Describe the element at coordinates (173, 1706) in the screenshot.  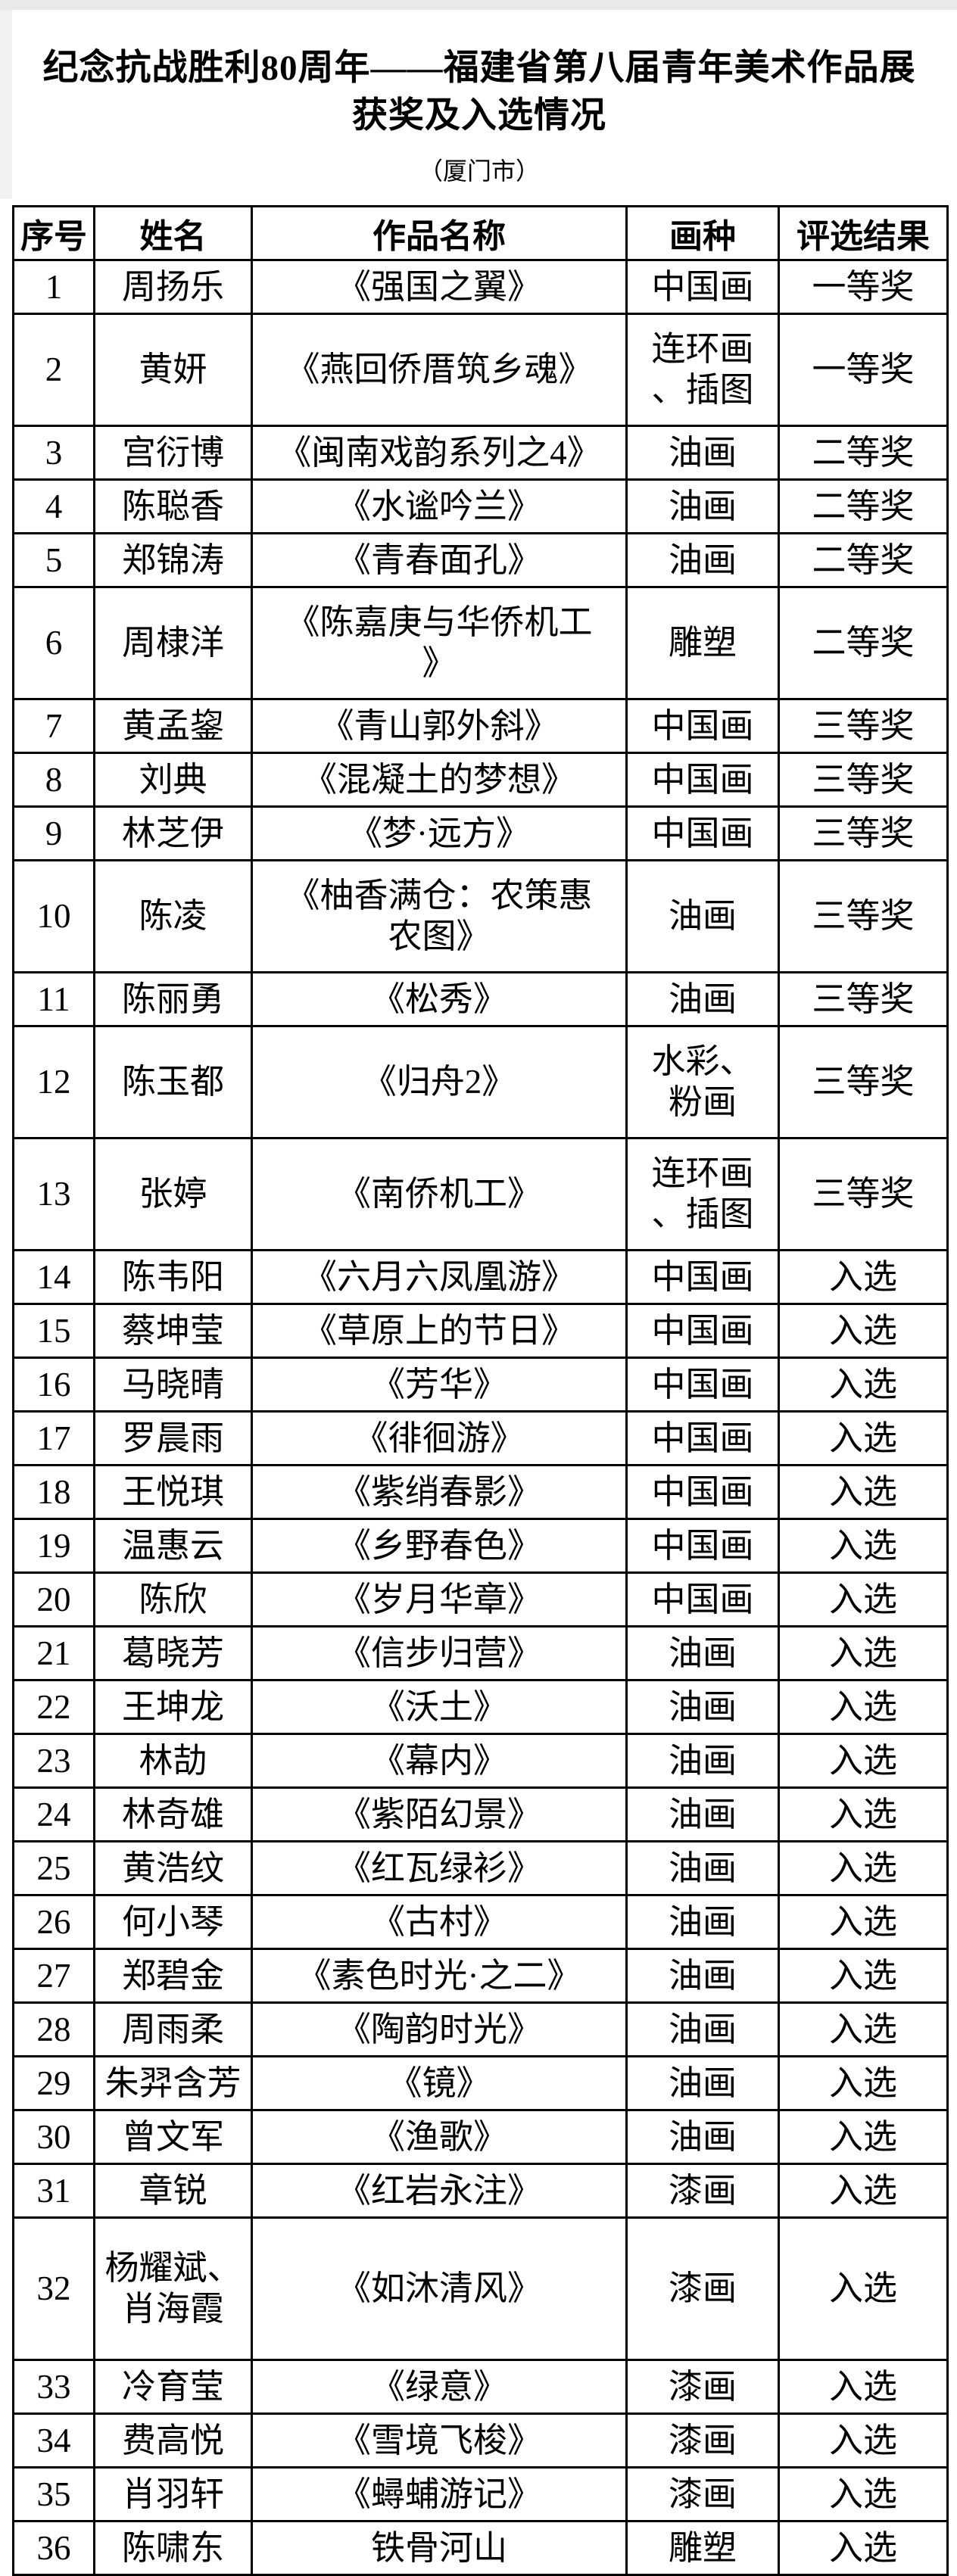
I see `cell-name: 王坤龙` at that location.